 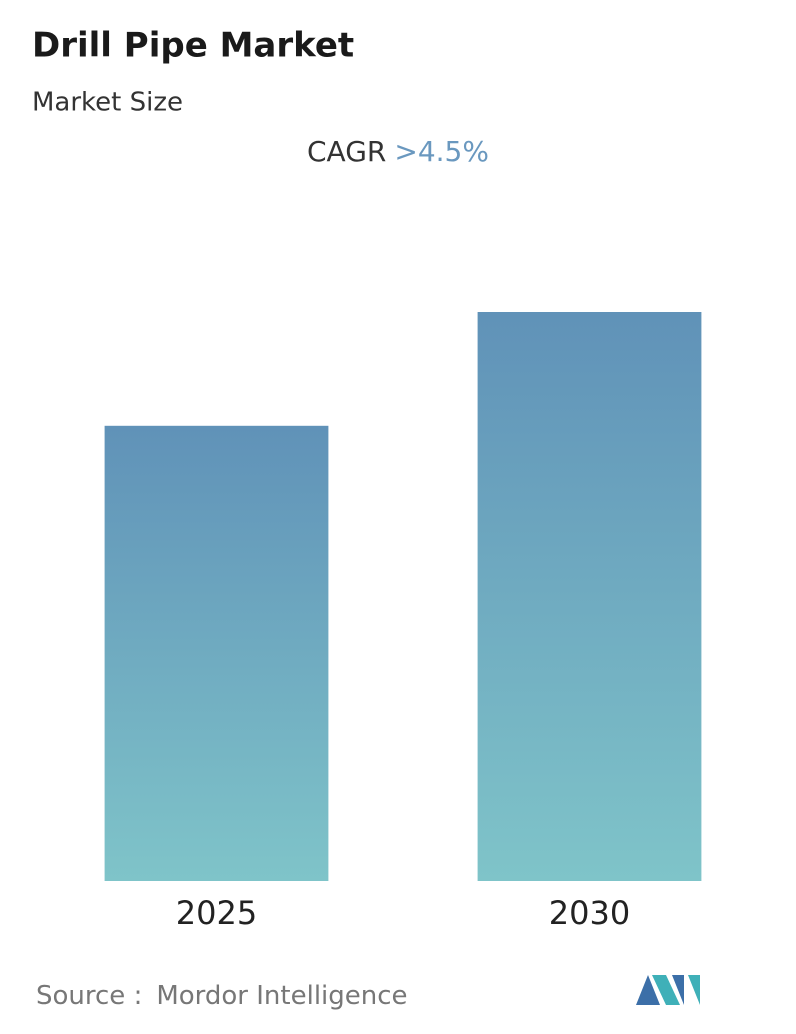 What do you see at coordinates (193, 46) in the screenshot?
I see `chart-title: Drill Pipe Market` at bounding box center [193, 46].